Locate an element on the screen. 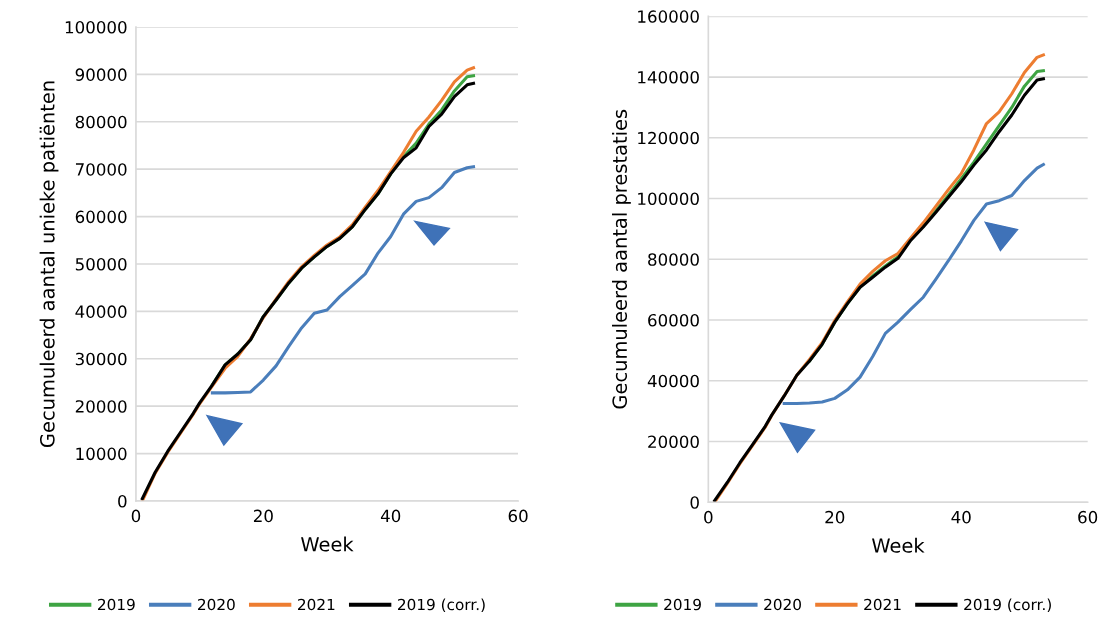 Image resolution: width=1119 pixels, height=627 pixels. y-tick-label: 30000 is located at coordinates (101, 359).